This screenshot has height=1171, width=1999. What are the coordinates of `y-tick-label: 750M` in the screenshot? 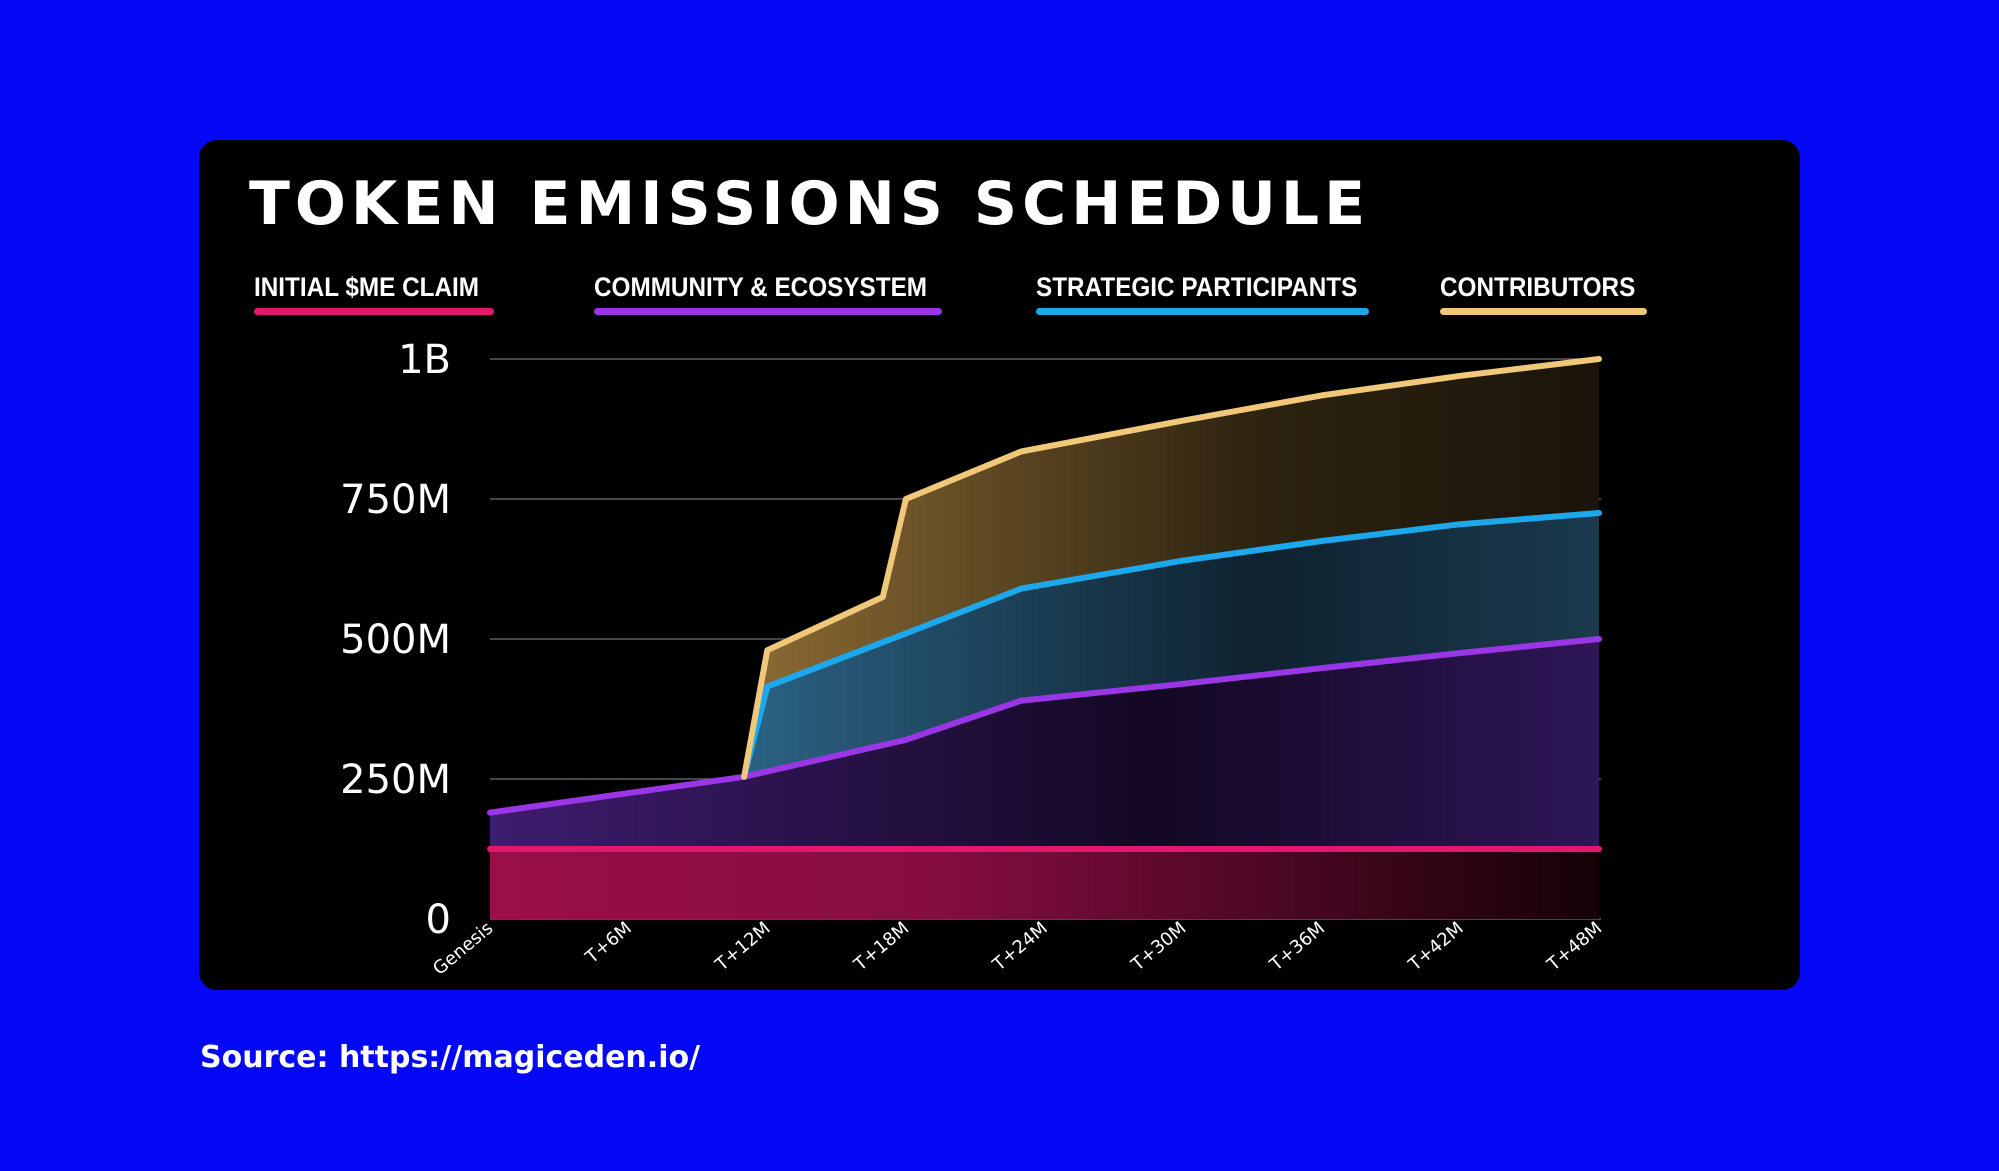 It's located at (395, 500).